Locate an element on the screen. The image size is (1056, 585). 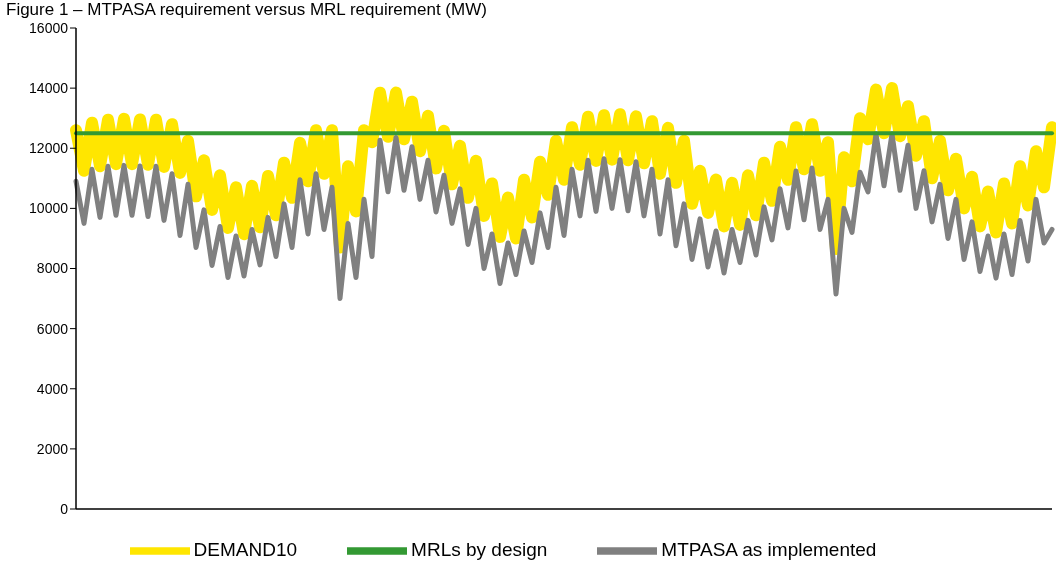
y-tick-label: 14000 is located at coordinates (49, 88).